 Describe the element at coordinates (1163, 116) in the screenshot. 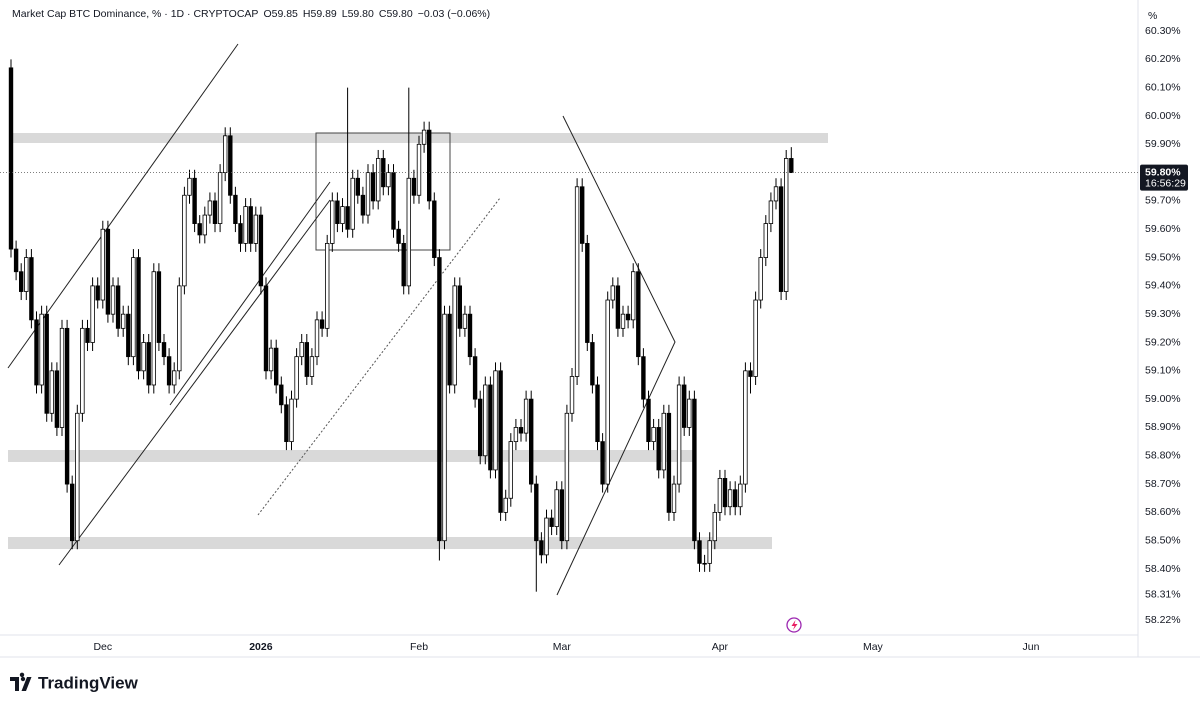

I see `y-tick-label: 60.00%` at that location.